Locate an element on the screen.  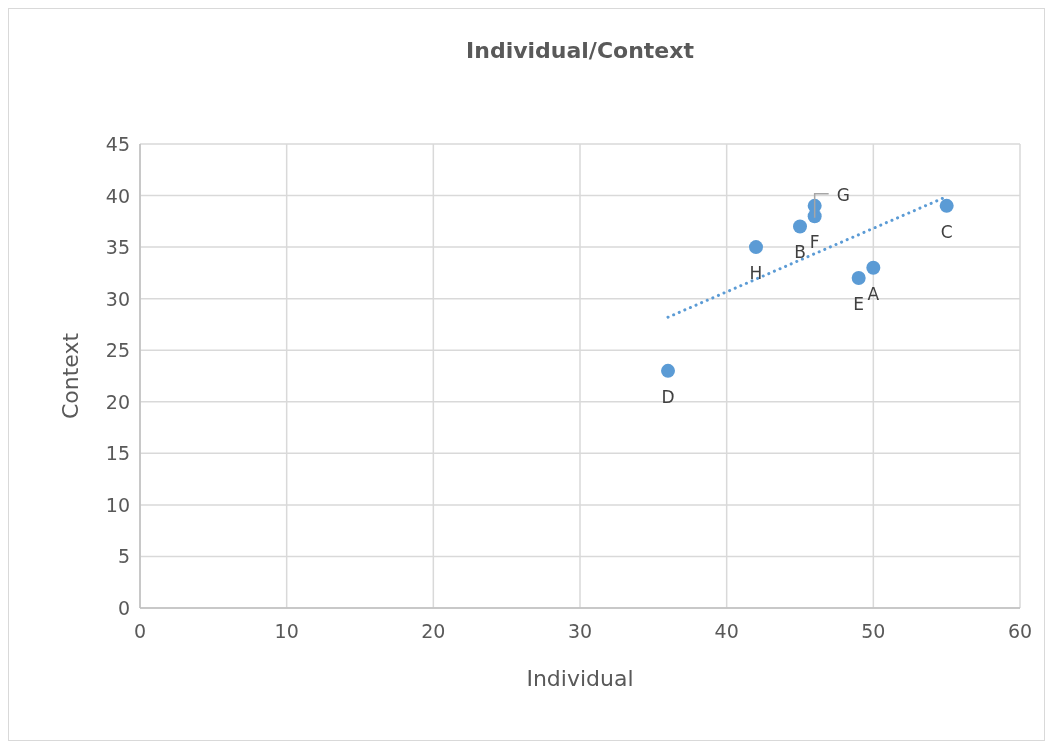
annotation: H is located at coordinates (756, 273).